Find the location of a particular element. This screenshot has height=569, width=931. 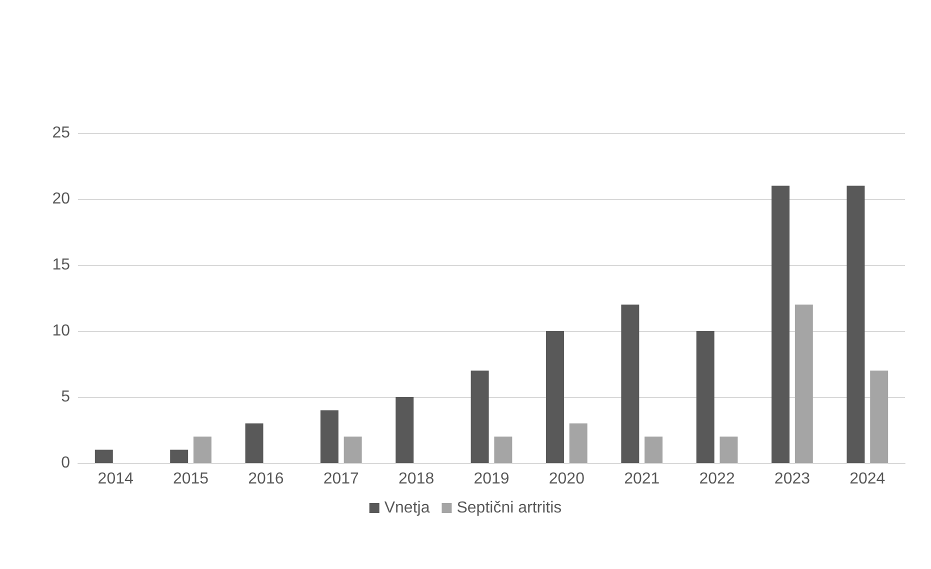

y-tick-label: 10 is located at coordinates (61, 331).